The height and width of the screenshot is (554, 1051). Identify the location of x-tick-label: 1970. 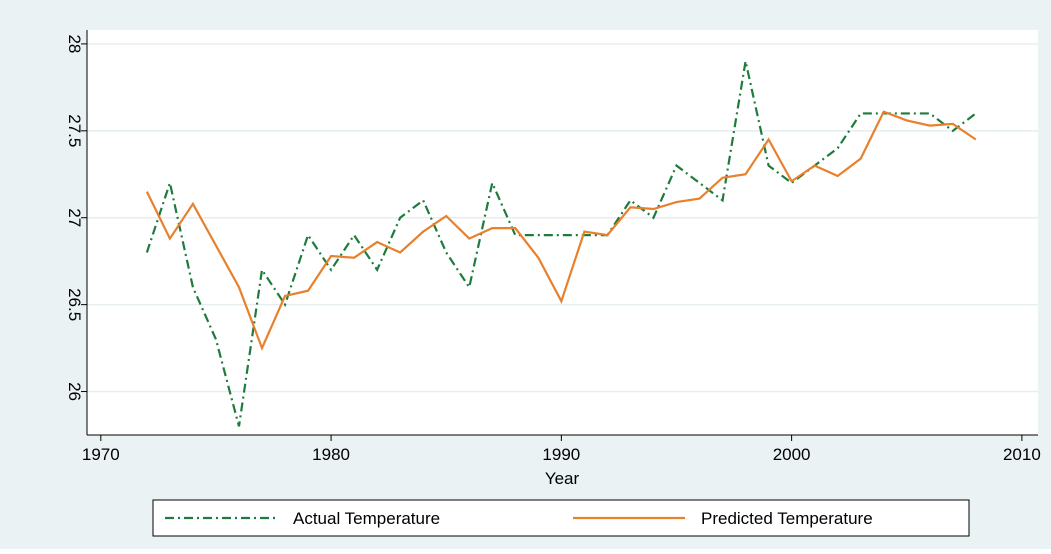
(101, 454).